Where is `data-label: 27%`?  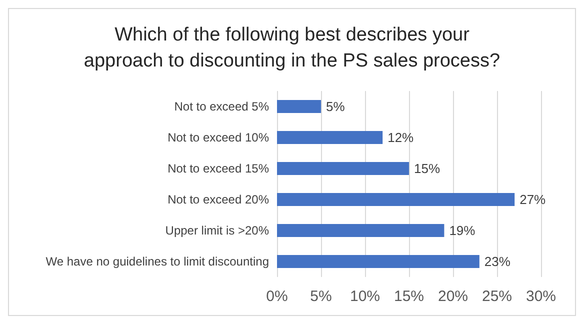 data-label: 27% is located at coordinates (533, 199).